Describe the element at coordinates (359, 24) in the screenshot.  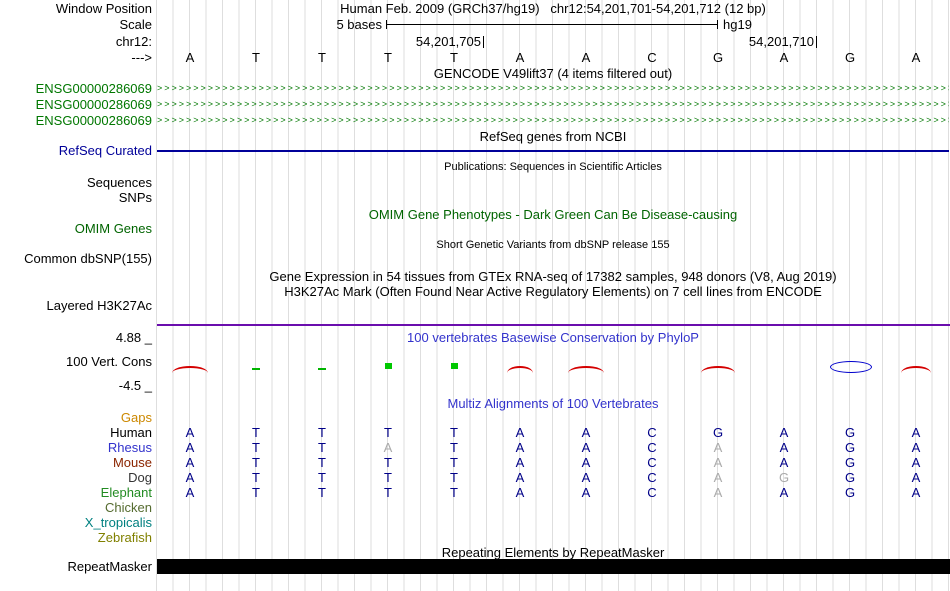
I see `scale-value: 5 bases` at that location.